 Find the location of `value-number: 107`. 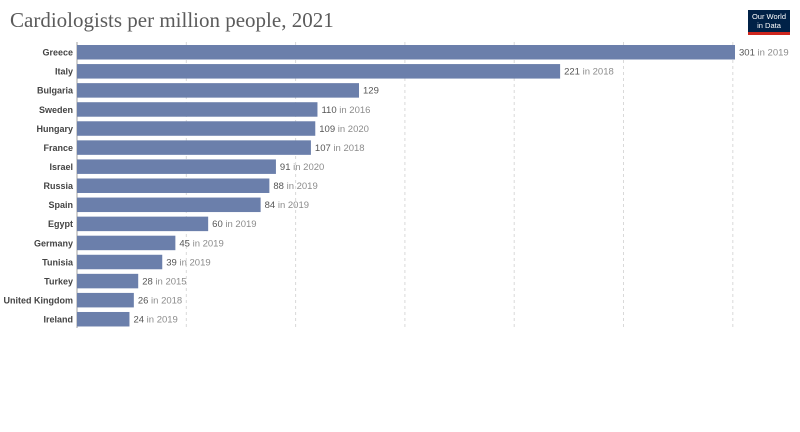

value-number: 107 is located at coordinates (323, 148).